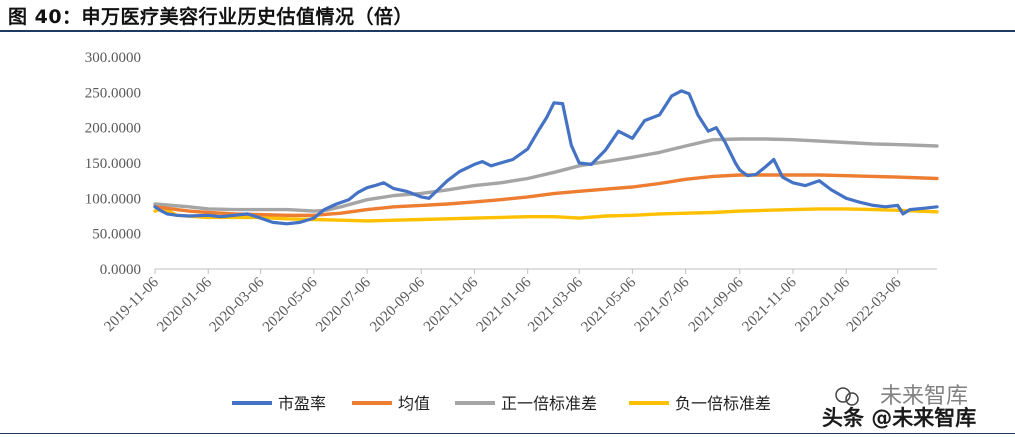  Describe the element at coordinates (397, 304) in the screenshot. I see `x-tick-label: 2020-09-06` at that location.